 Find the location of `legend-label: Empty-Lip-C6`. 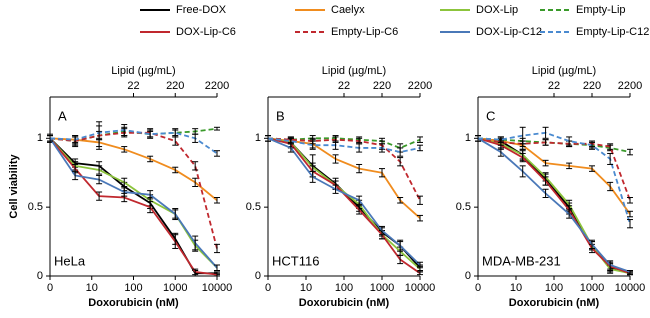

legend-label: Empty-Lip-C6 is located at coordinates (364, 32).